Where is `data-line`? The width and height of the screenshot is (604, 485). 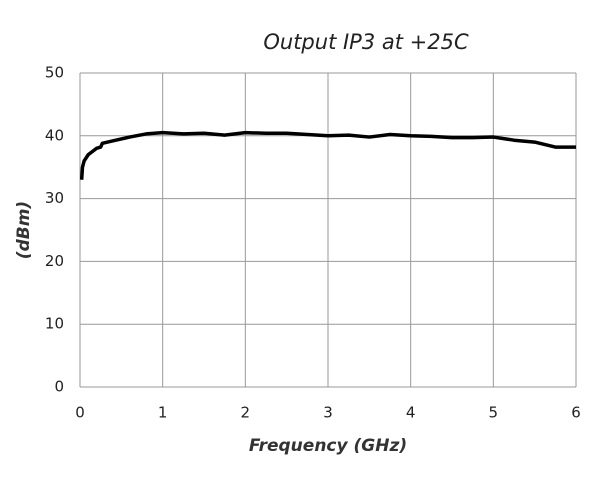 data-line is located at coordinates (327, 155).